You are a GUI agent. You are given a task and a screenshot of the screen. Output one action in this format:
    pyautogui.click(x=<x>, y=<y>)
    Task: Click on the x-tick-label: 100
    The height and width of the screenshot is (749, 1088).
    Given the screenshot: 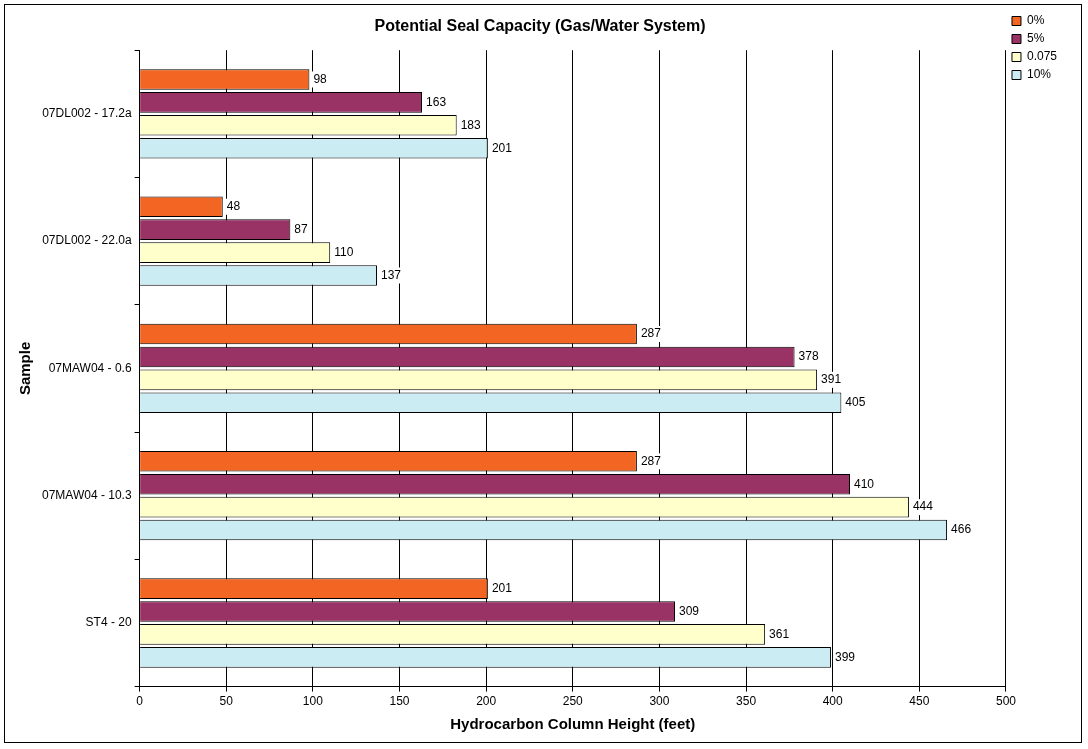 What is the action you would take?
    pyautogui.click(x=313, y=701)
    